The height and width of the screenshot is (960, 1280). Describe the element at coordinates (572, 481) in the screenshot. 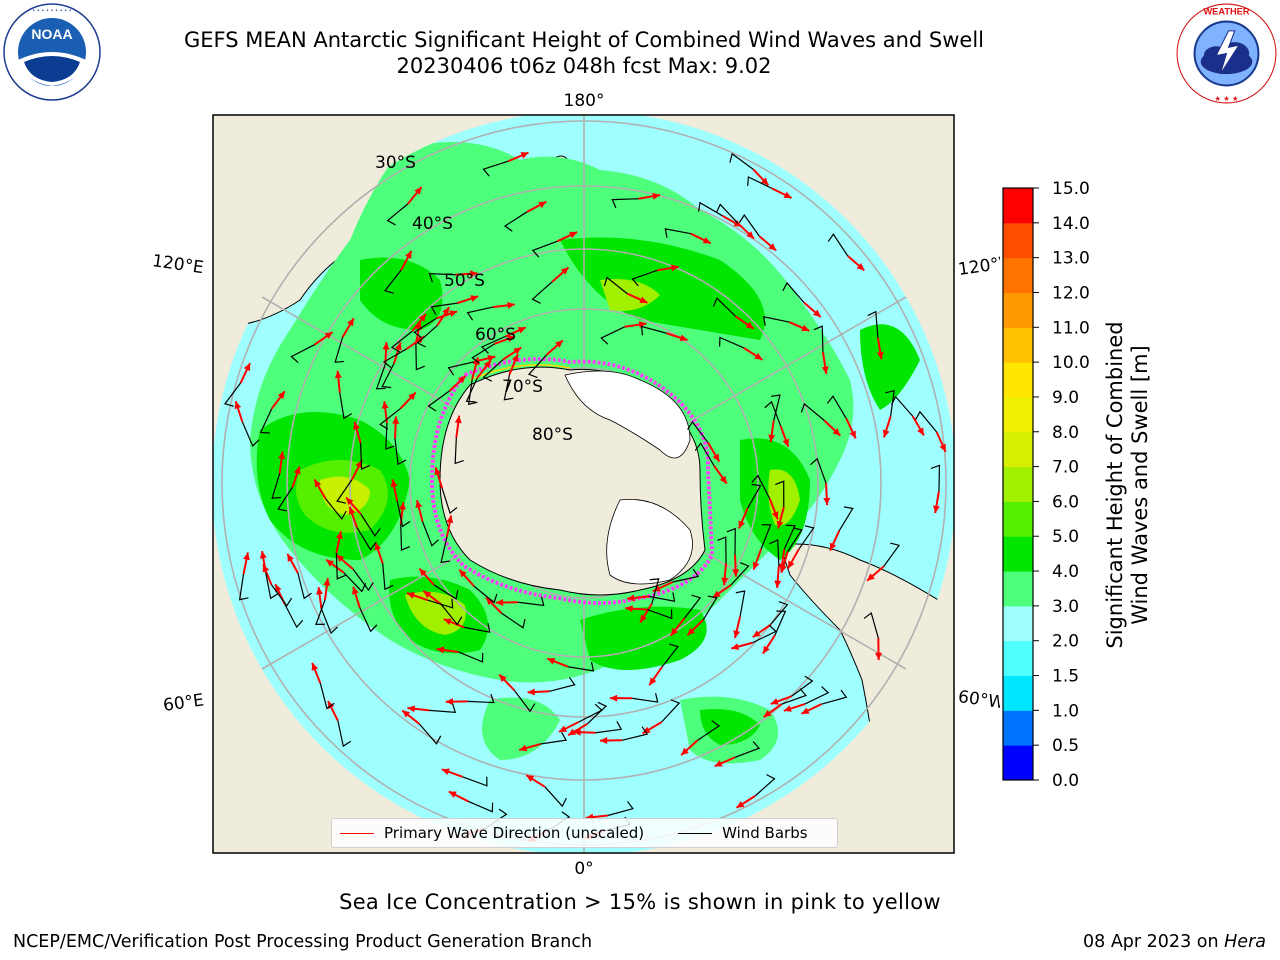

I see `sea-ice-edge` at that location.